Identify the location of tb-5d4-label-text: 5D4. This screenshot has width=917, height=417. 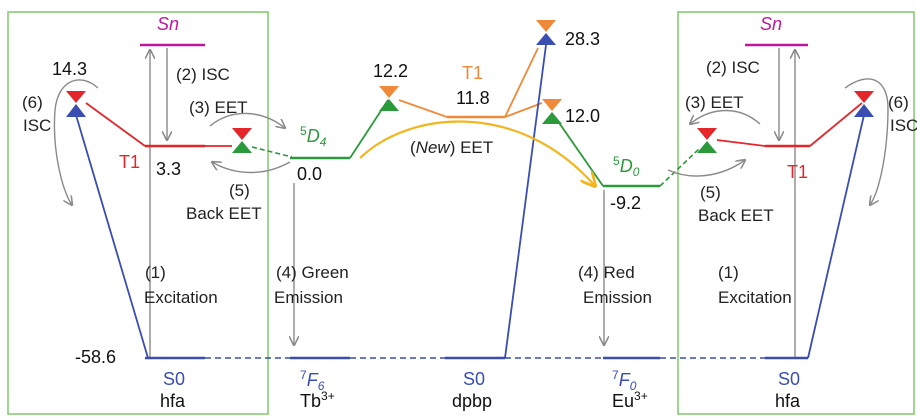
(313, 136).